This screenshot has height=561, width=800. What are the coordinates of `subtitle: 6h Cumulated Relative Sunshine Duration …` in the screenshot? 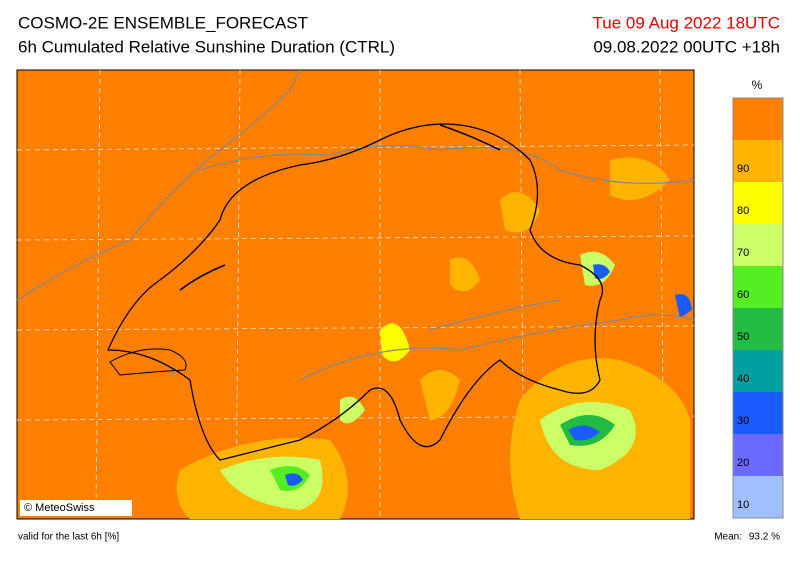 It's located at (206, 46).